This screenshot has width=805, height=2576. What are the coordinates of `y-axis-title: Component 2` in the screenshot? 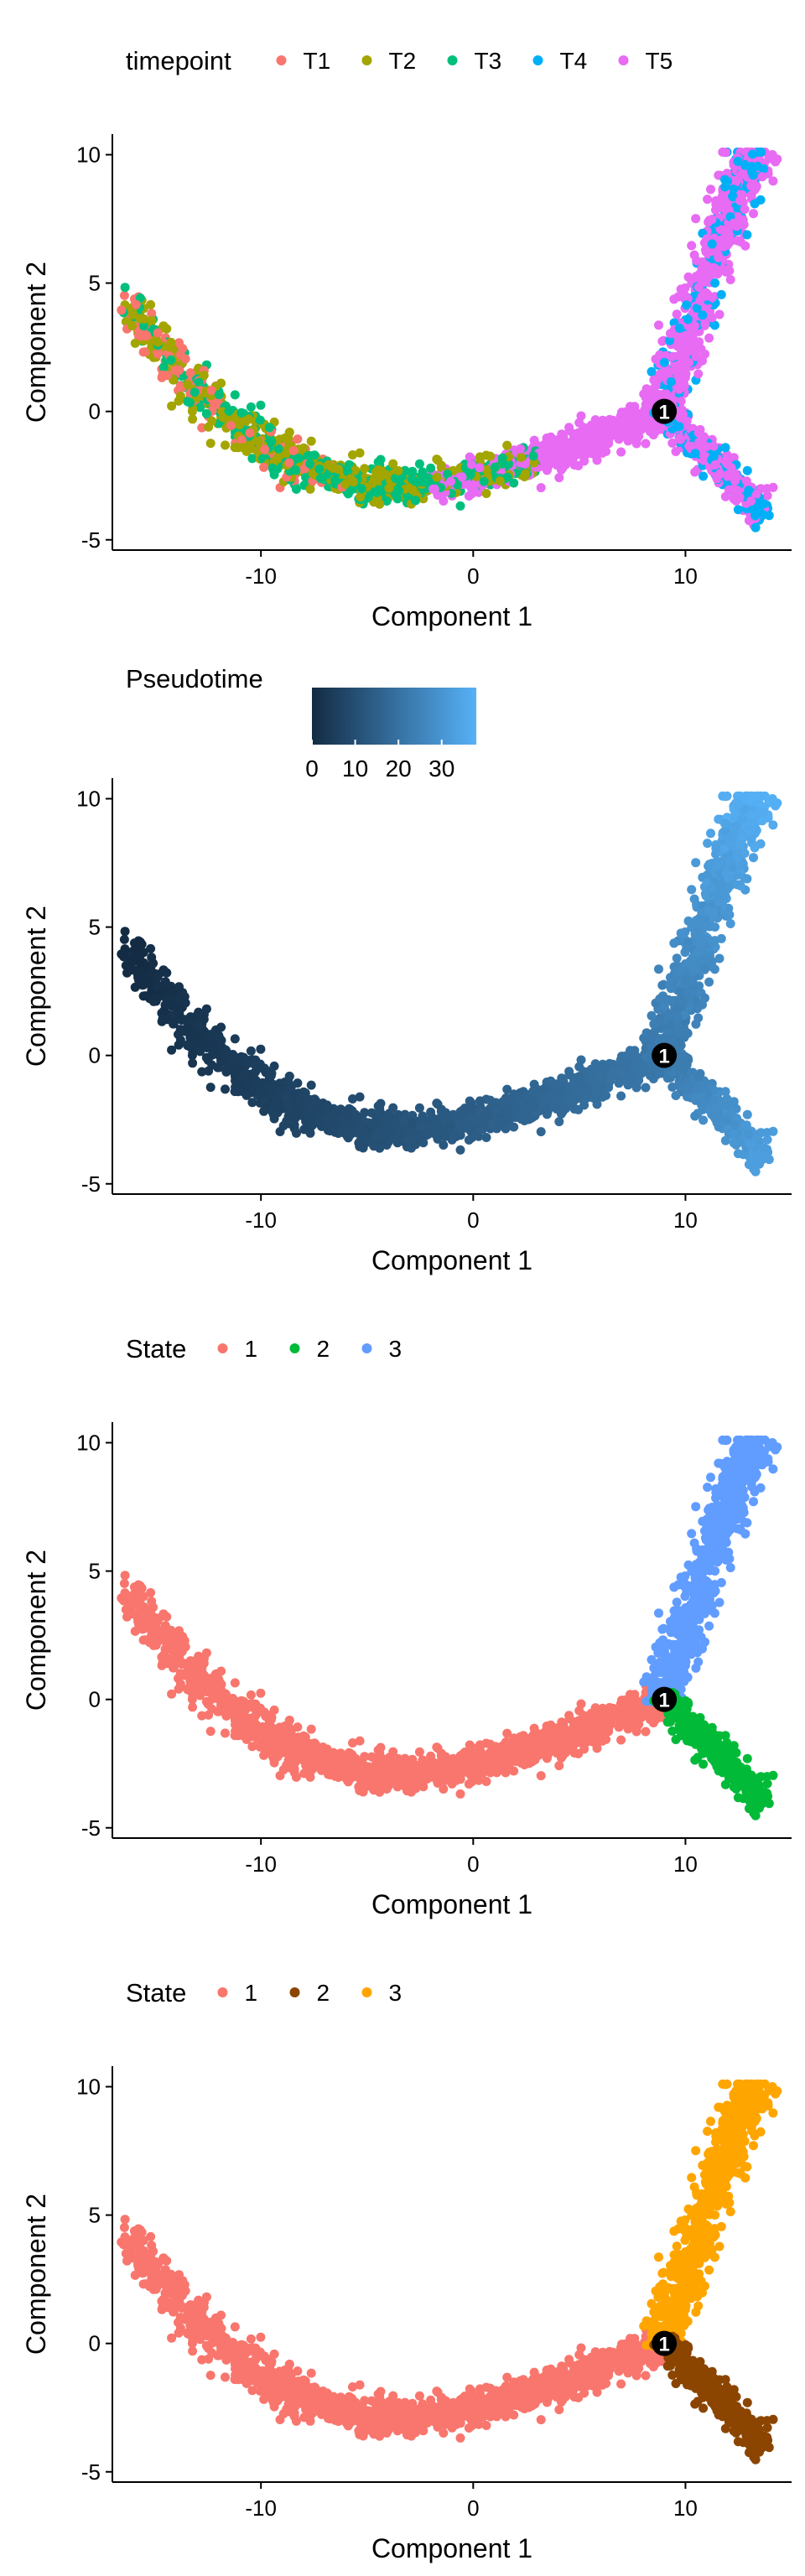 It's located at (36, 342).